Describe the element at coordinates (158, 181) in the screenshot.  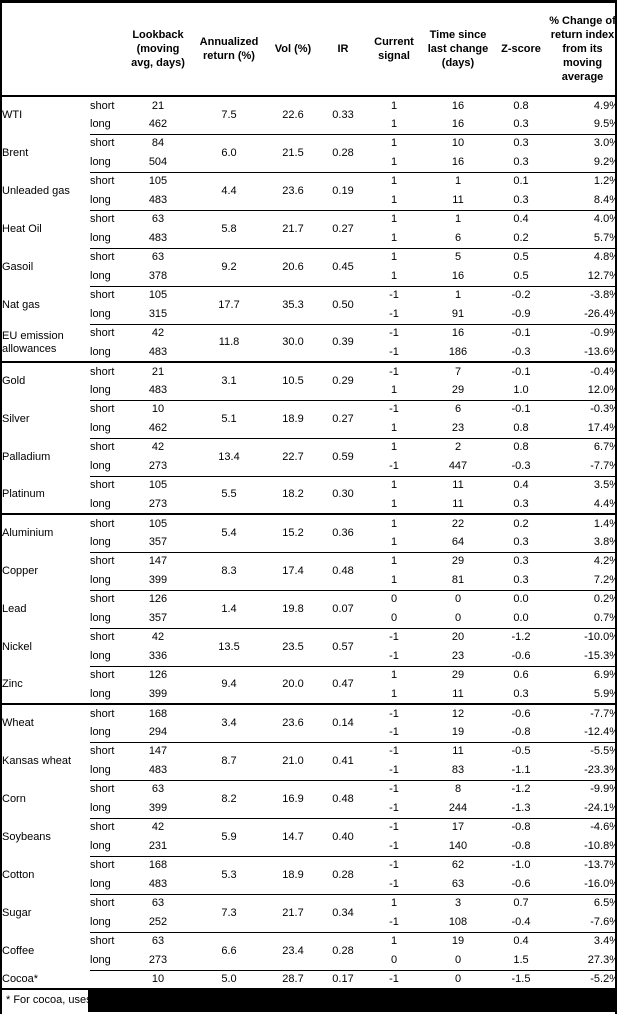
I see `lookback-value: 105` at that location.